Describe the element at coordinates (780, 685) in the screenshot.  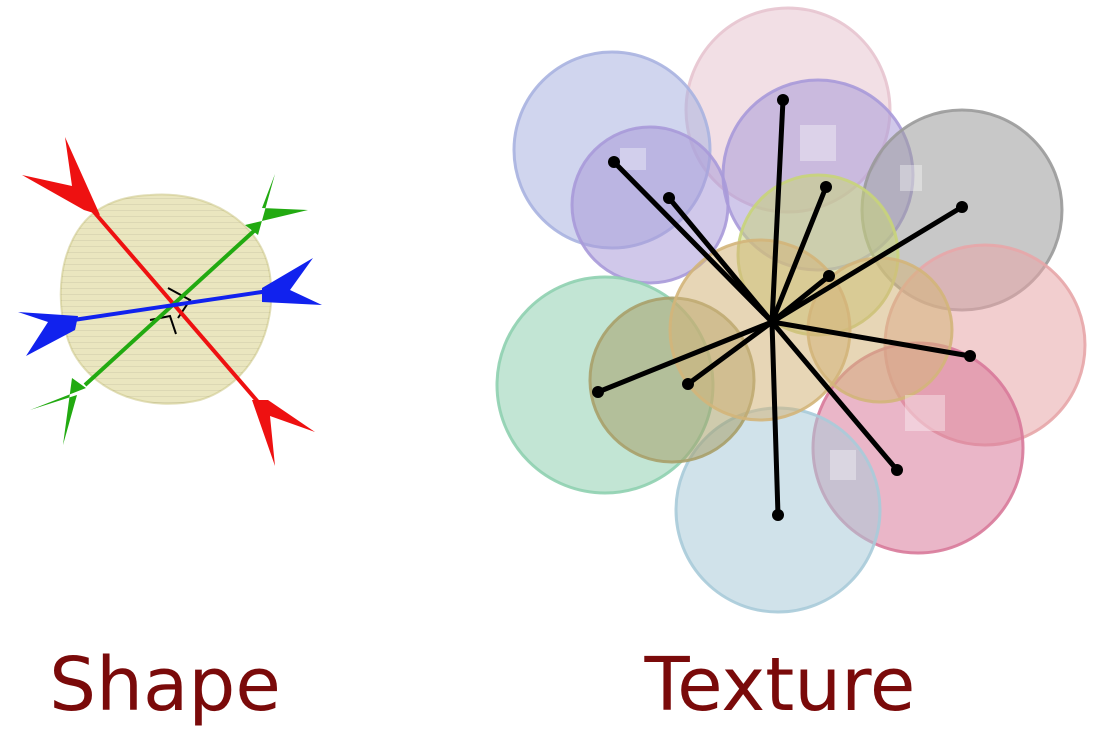
I see `texture-caption: Texture` at that location.